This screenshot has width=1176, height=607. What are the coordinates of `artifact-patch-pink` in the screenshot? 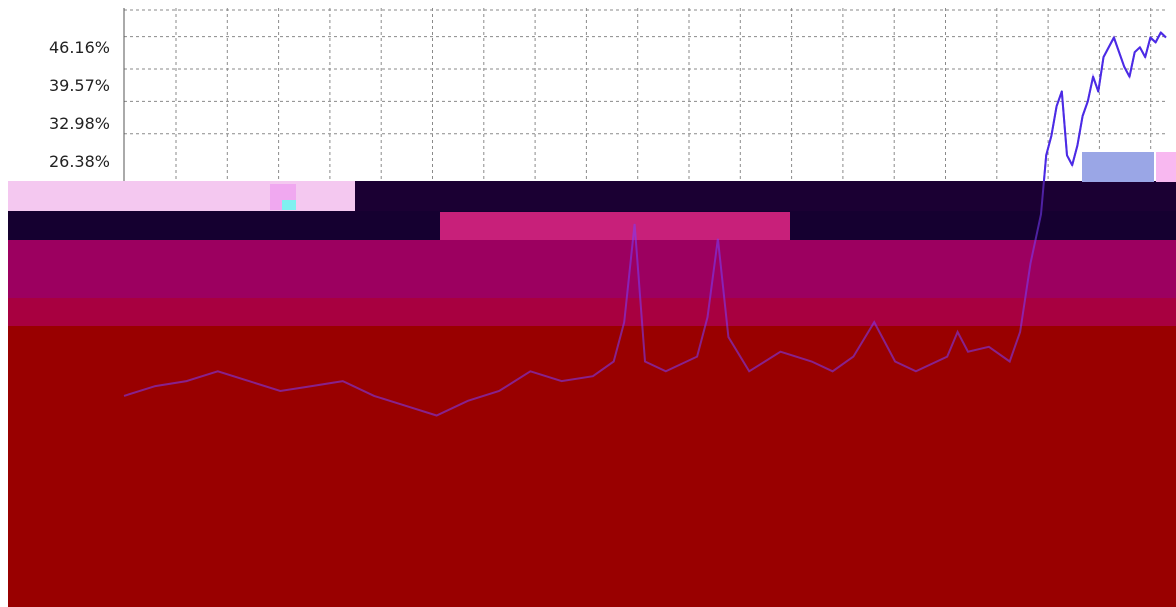 It's located at (1166, 167).